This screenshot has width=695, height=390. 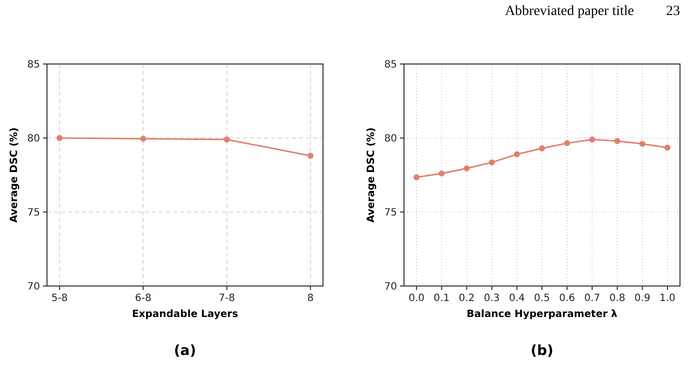 What do you see at coordinates (492, 298) in the screenshot?
I see `x-tick-label: 0.3` at bounding box center [492, 298].